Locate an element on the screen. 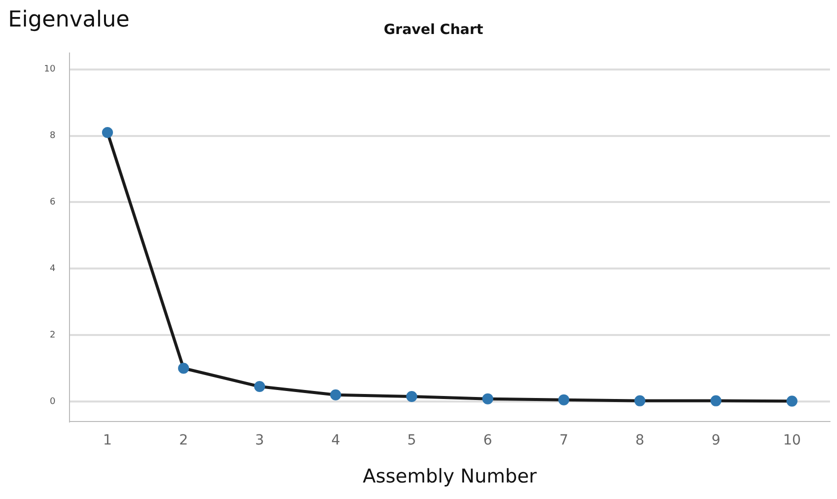 The height and width of the screenshot is (499, 837). x-tick-label: 1 is located at coordinates (107, 440).